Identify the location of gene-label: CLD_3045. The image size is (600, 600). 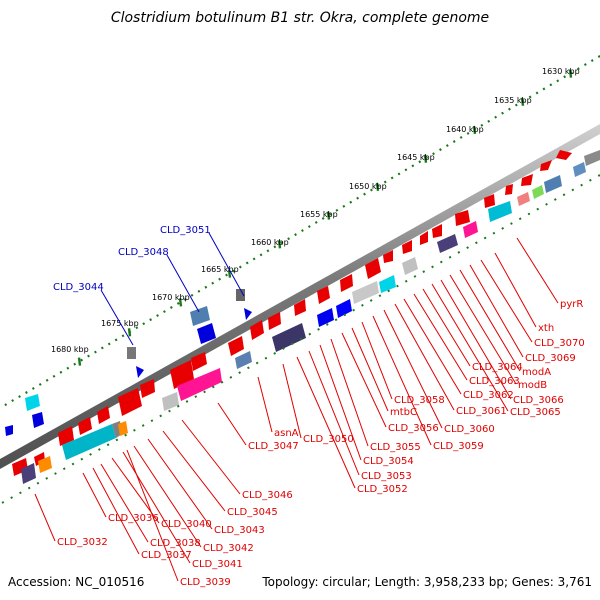
(252, 512).